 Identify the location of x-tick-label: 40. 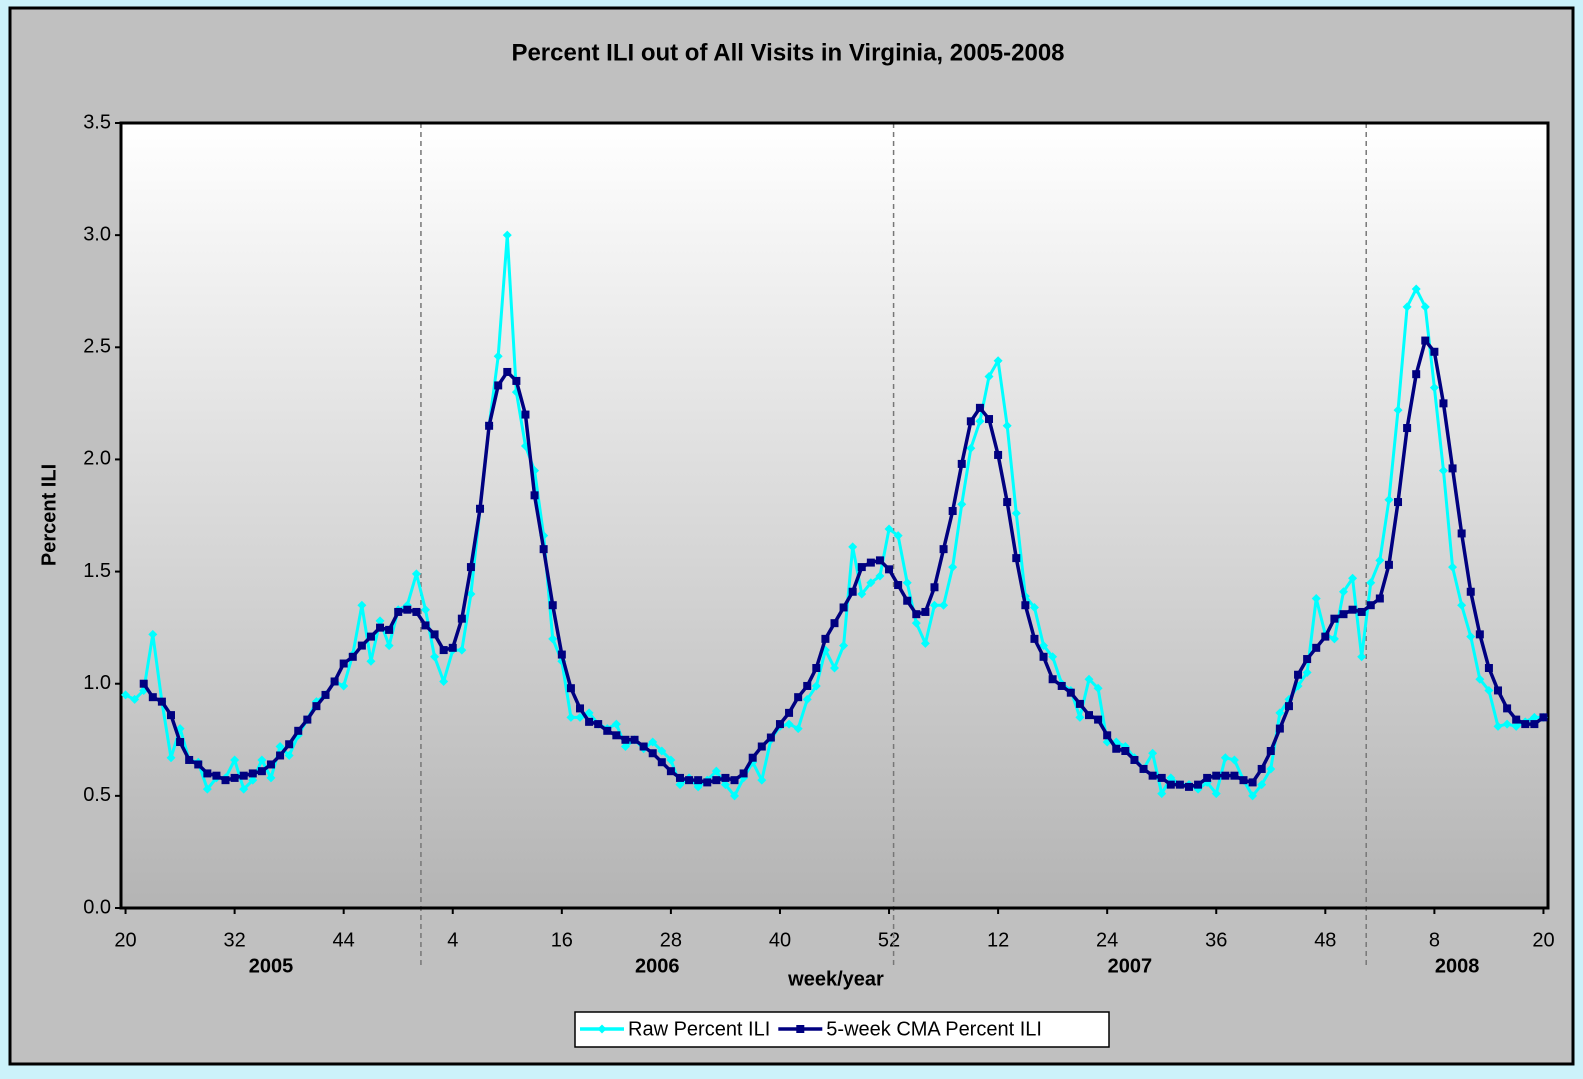
(780, 940).